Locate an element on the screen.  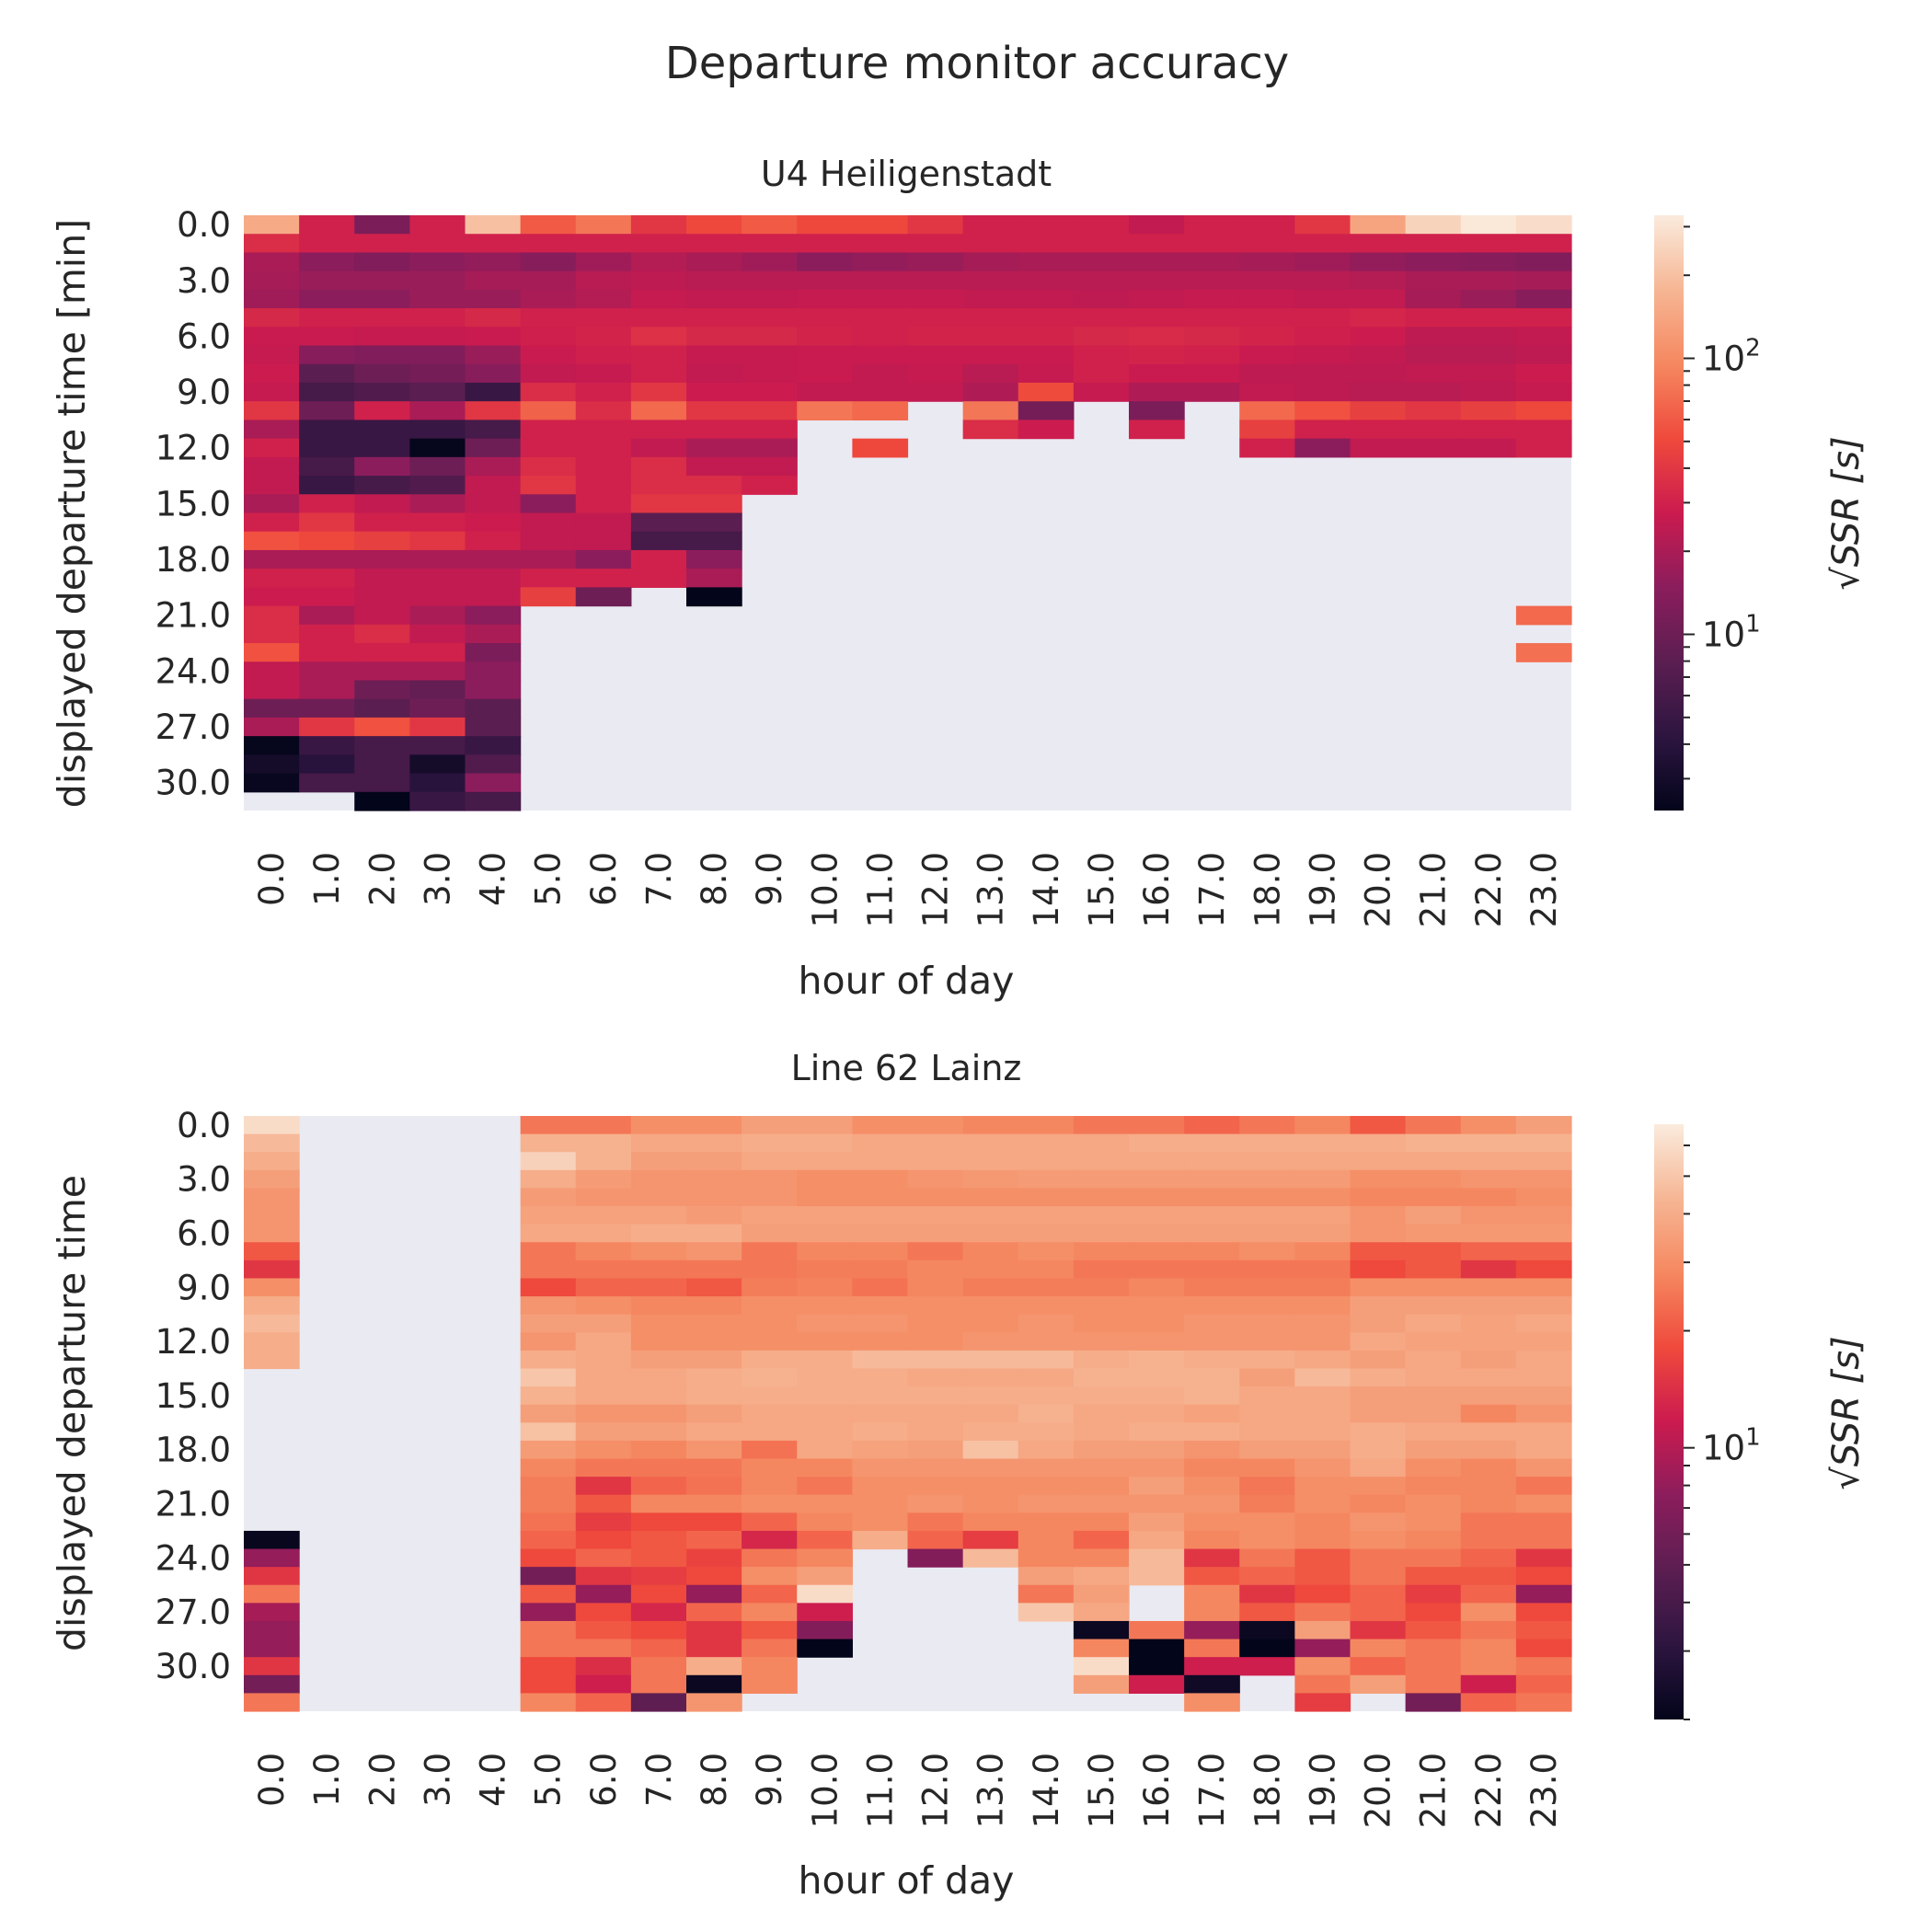
x-tick-label: 8.0 is located at coordinates (714, 1780).